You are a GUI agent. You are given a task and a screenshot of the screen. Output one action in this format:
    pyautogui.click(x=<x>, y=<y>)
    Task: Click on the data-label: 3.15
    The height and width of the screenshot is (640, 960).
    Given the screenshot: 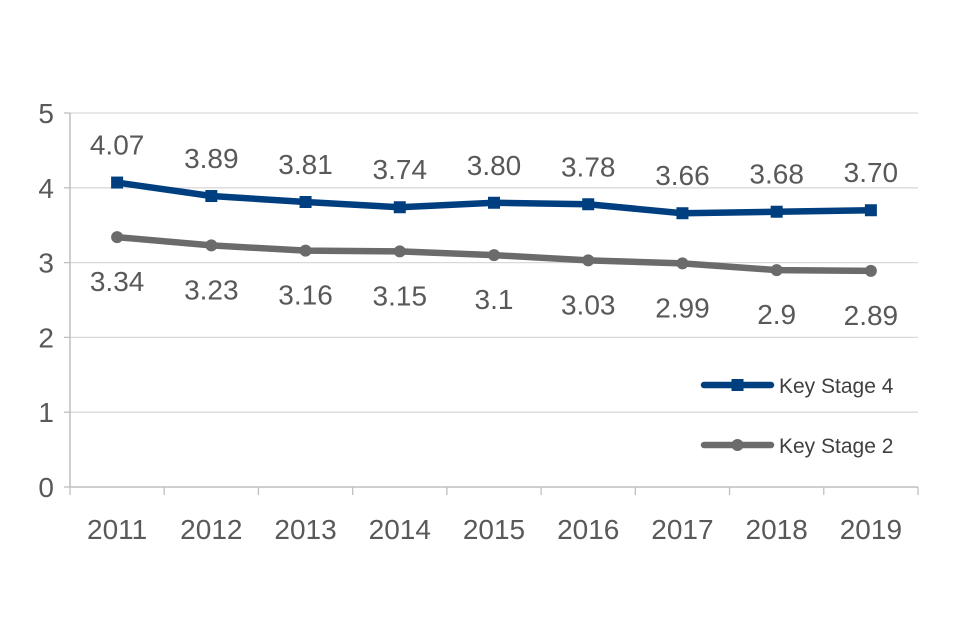 What is the action you would take?
    pyautogui.click(x=400, y=295)
    